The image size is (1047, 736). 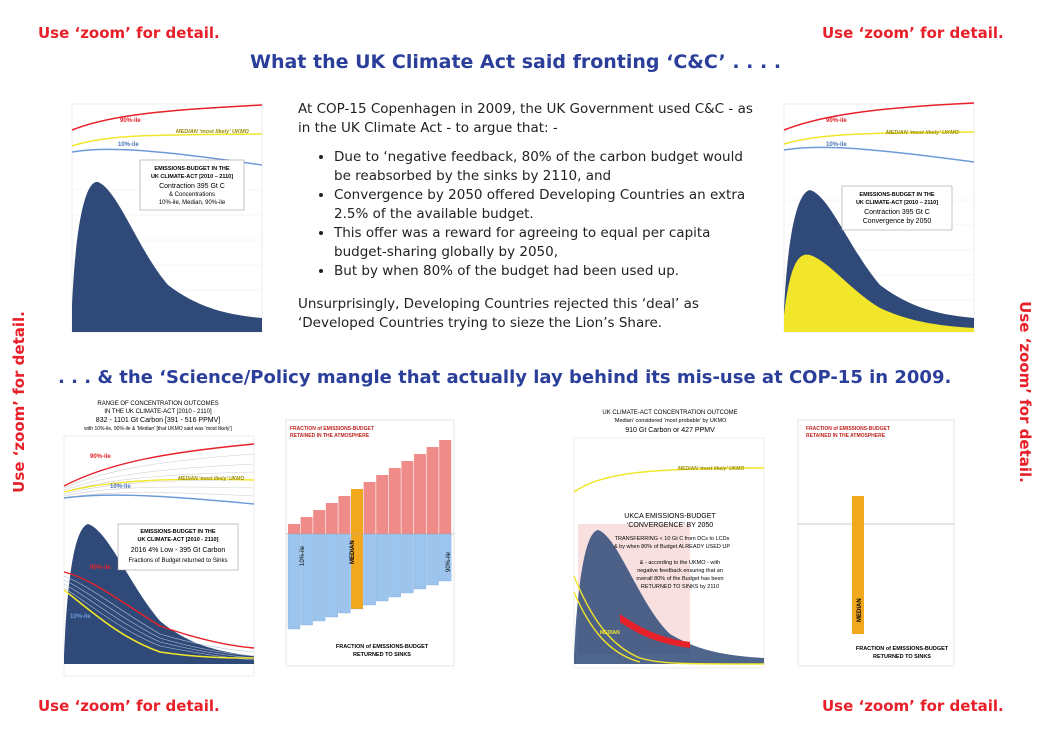 What do you see at coordinates (382, 647) in the screenshot?
I see `bottom-label-line: FRACTION of EMISSIONS-BUDGET` at bounding box center [382, 647].